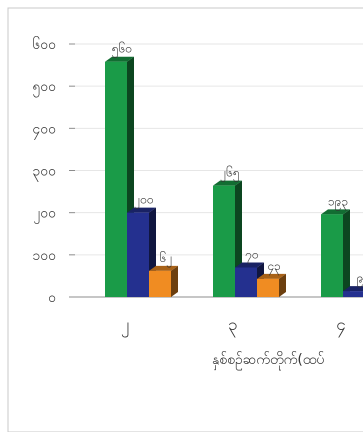 The image size is (363, 432). What do you see at coordinates (166, 259) in the screenshot?
I see `data-label: ၆၂` at bounding box center [166, 259].